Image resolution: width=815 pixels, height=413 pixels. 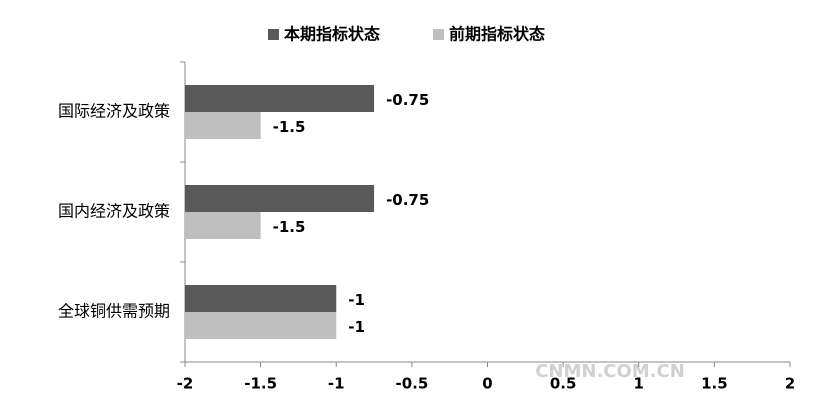 I want to click on x-tick-label: 0.5, so click(x=563, y=384).